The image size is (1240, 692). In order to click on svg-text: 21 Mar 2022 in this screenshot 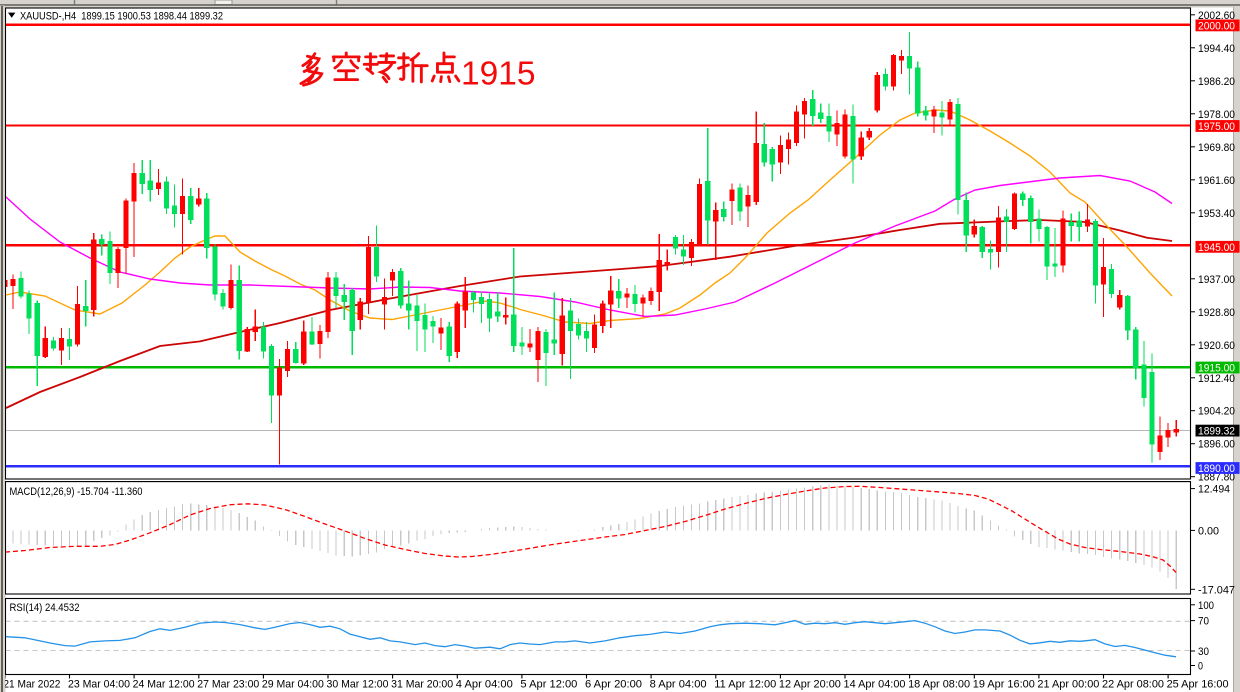, I will do `click(31, 685)`.